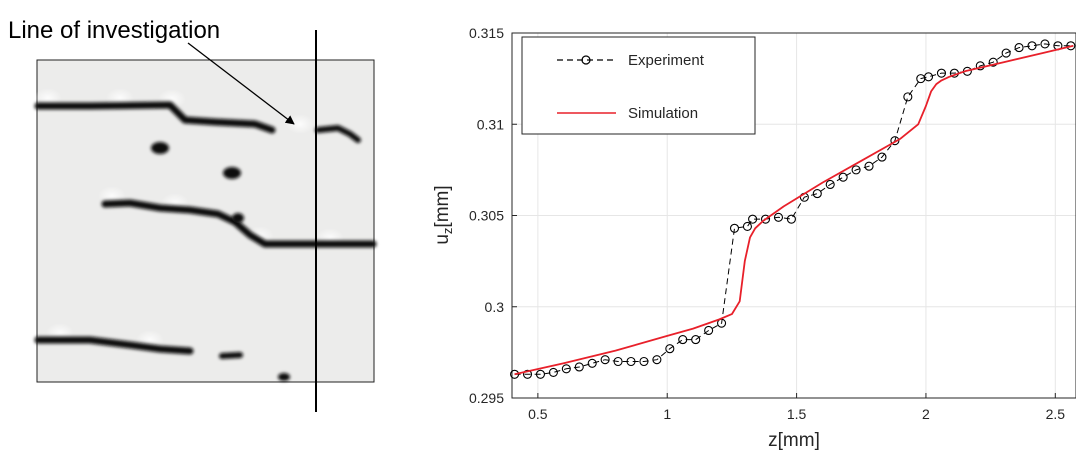 This screenshot has width=1076, height=458. Describe the element at coordinates (443, 214) in the screenshot. I see `y-axis-label: uz[mm]` at that location.